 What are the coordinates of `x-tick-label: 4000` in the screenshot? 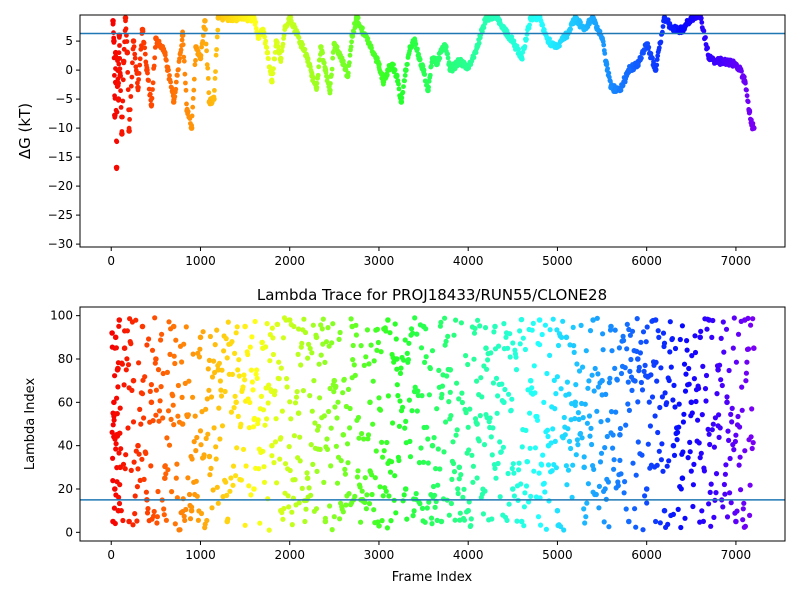 It's located at (468, 555).